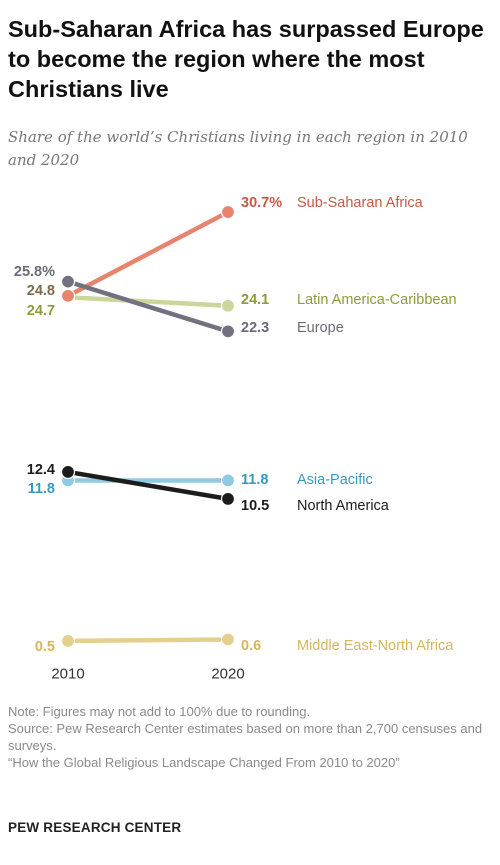  What do you see at coordinates (228, 305) in the screenshot?
I see `point-2020-latin-america-caribbean` at bounding box center [228, 305].